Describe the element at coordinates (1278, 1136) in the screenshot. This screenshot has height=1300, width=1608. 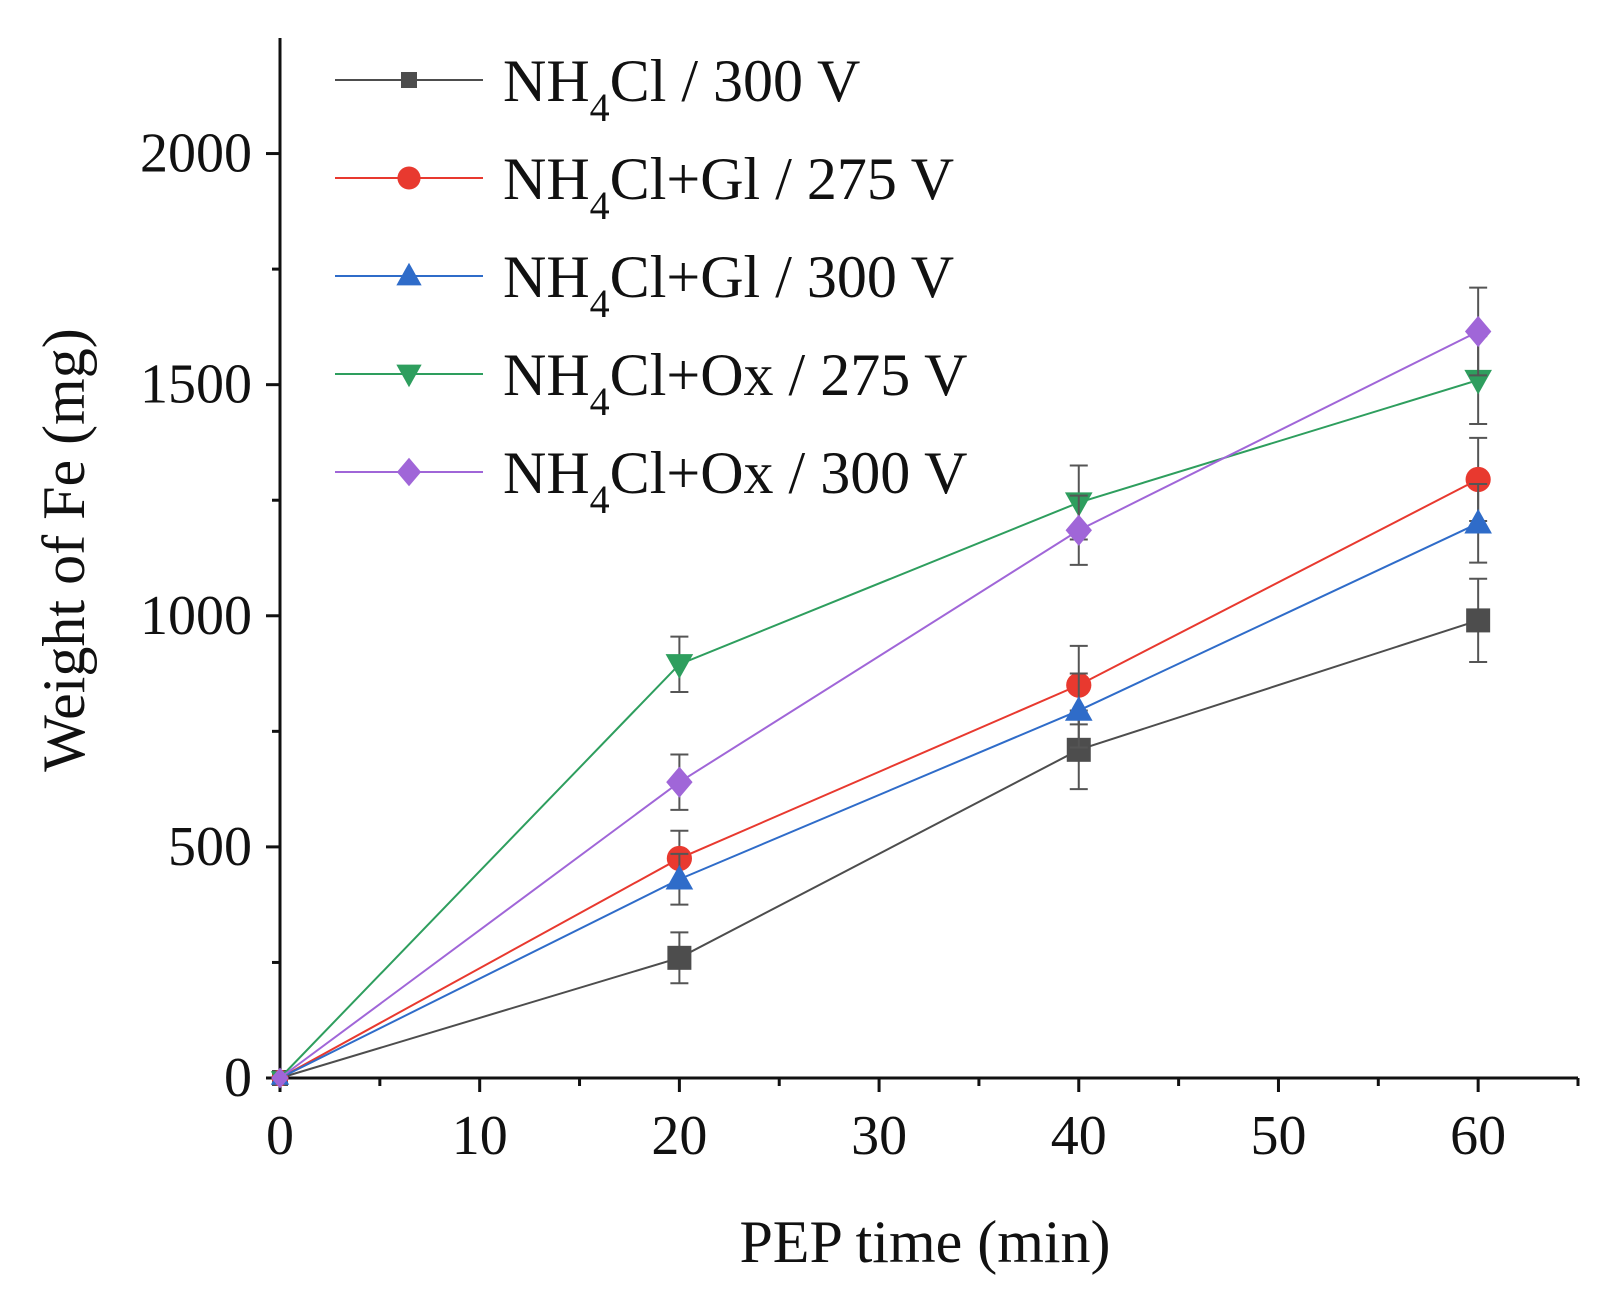
I see `x-tick-label: 50` at that location.